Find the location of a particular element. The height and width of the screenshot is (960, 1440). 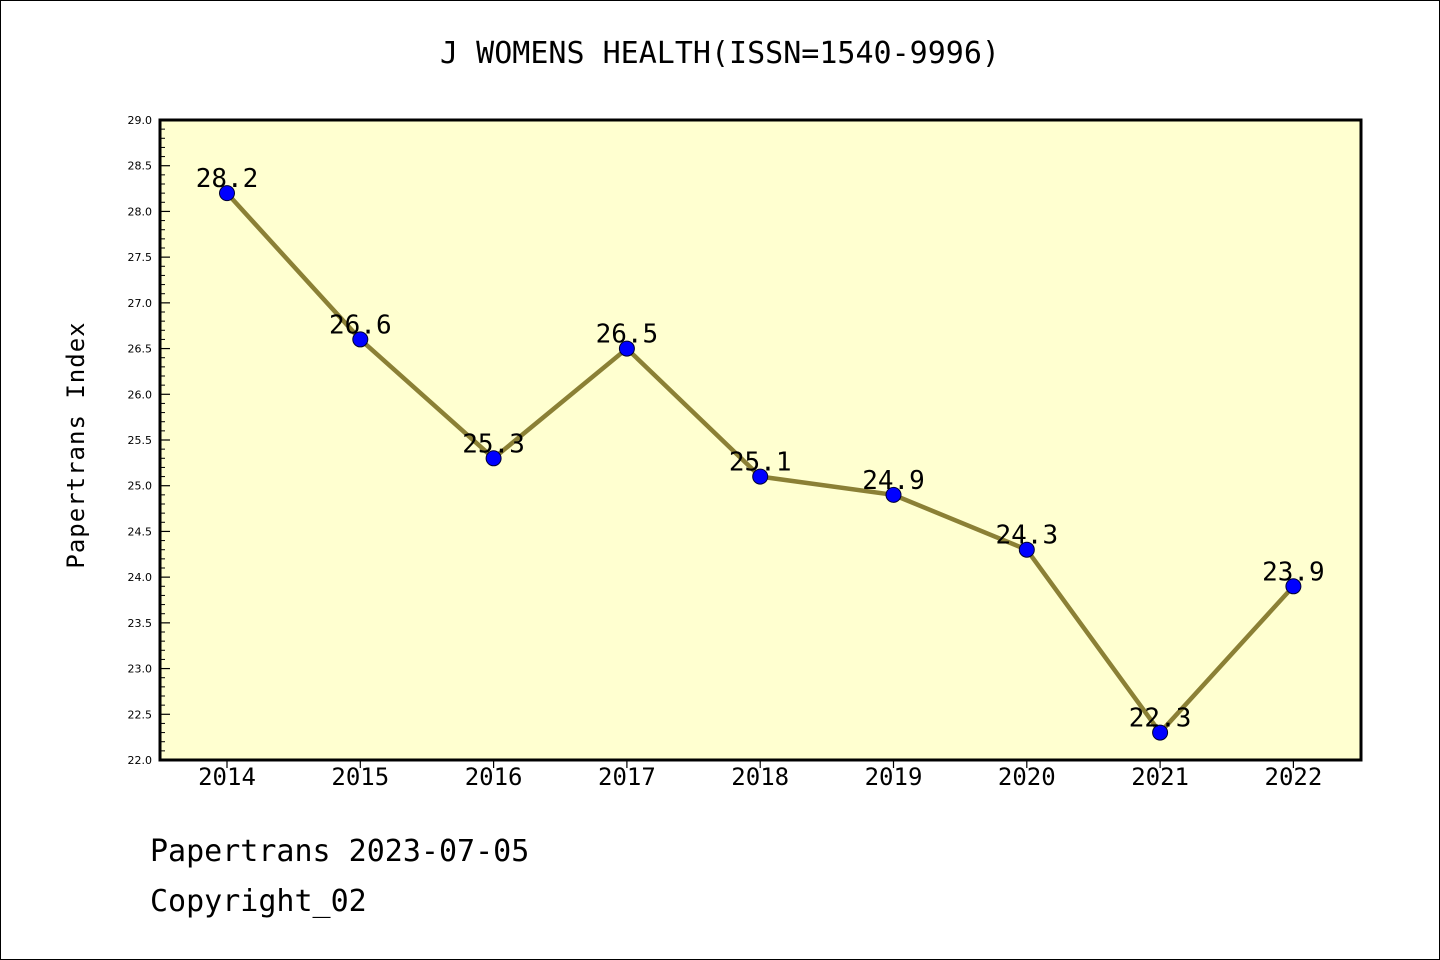

y-tick-label: 27.0 is located at coordinates (140, 303).